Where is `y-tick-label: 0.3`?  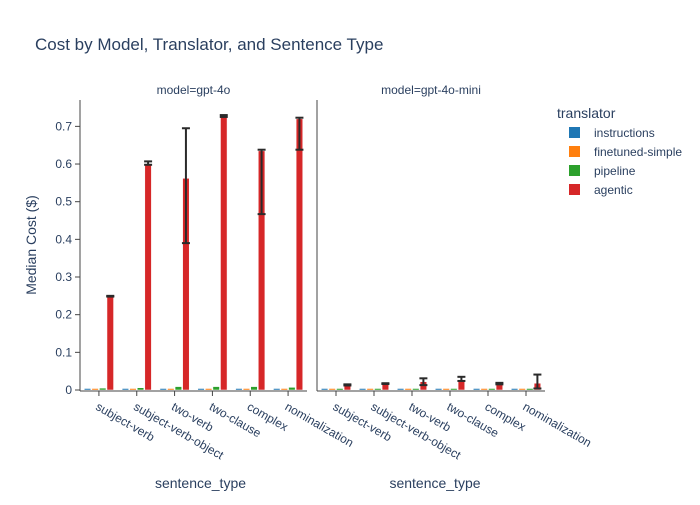 y-tick-label: 0.3 is located at coordinates (63, 277).